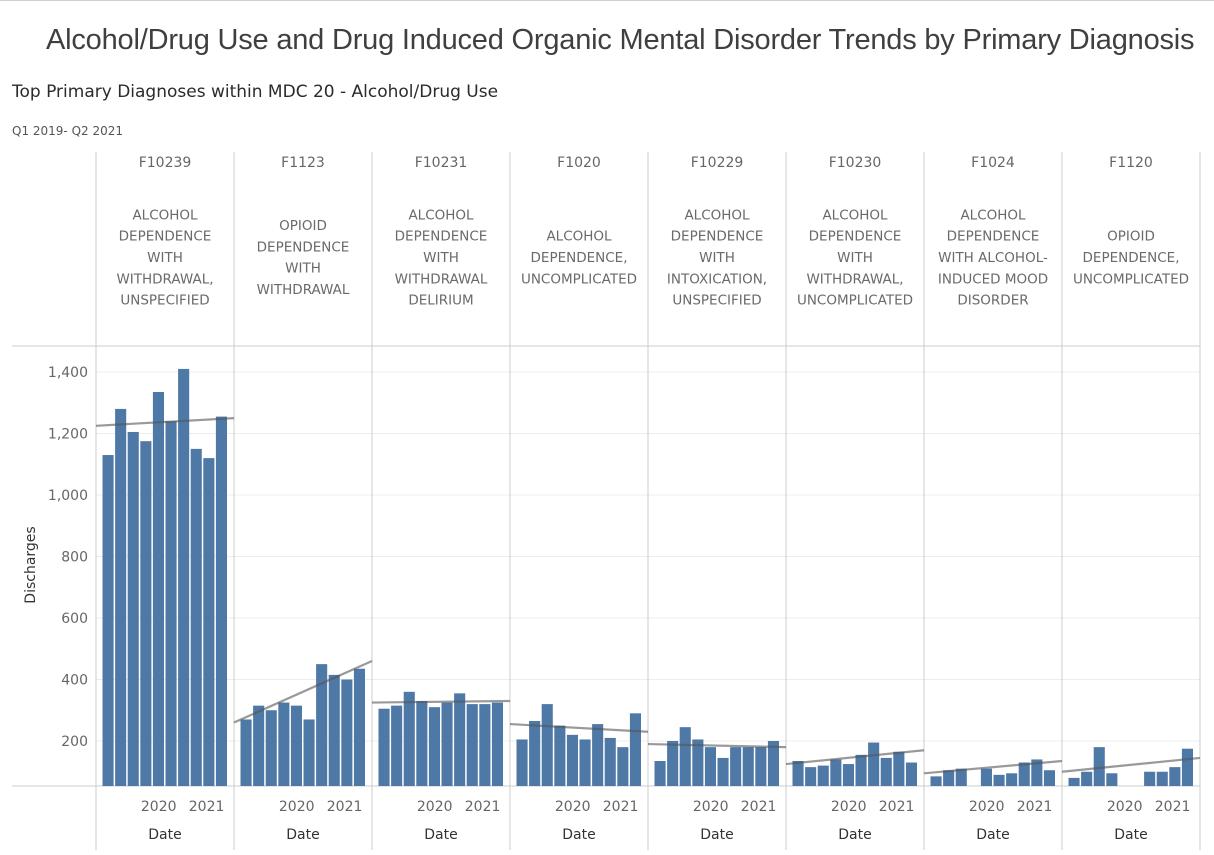 The height and width of the screenshot is (855, 1214). What do you see at coordinates (992, 301) in the screenshot?
I see `panel-description-line: DISORDER` at bounding box center [992, 301].